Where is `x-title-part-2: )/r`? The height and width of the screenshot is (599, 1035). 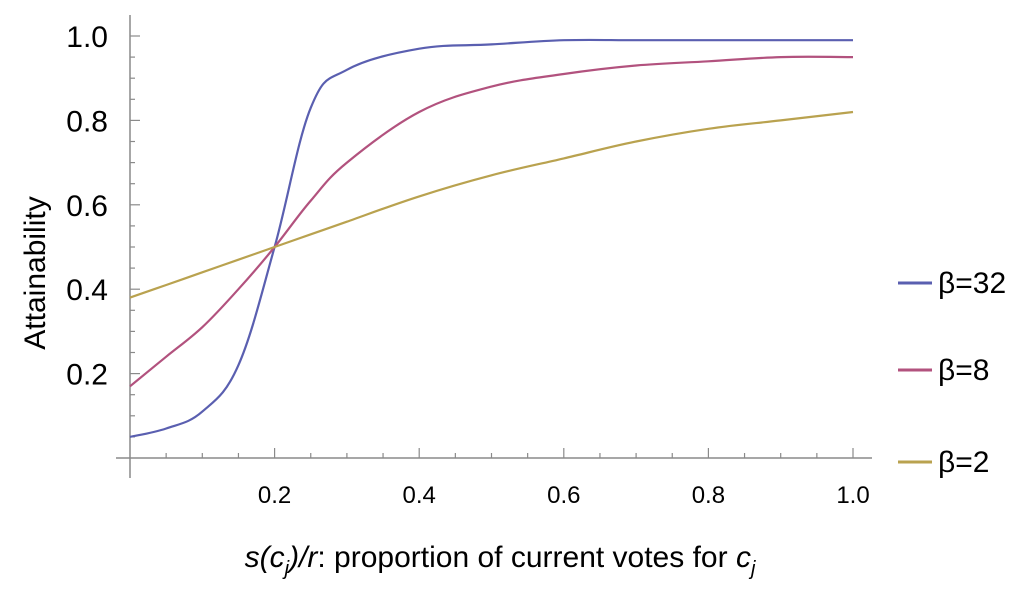
x-title-part-2: )/r is located at coordinates (302, 557).